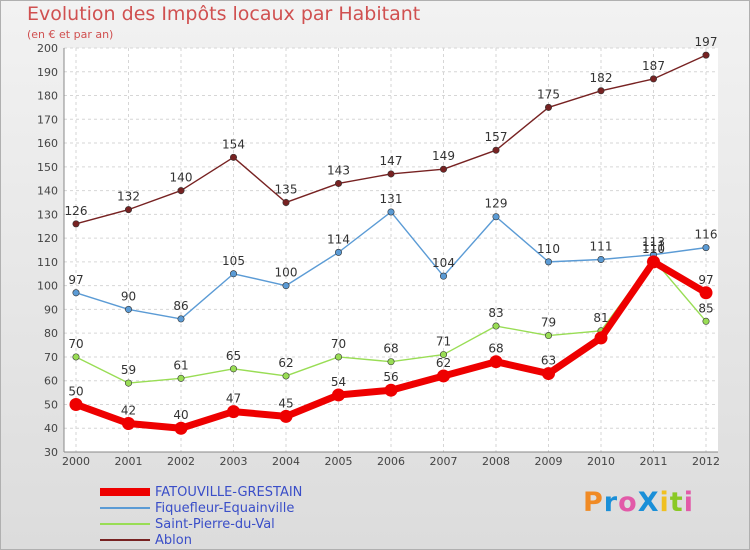  Describe the element at coordinates (75, 280) in the screenshot. I see `data-label: 97` at that location.